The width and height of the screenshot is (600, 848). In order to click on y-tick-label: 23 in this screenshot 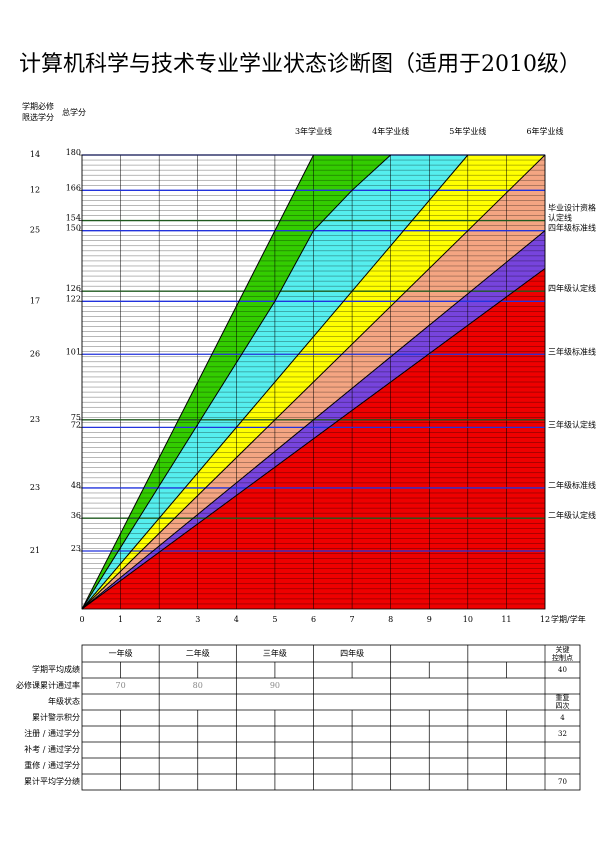, I will do `click(76, 548)`.